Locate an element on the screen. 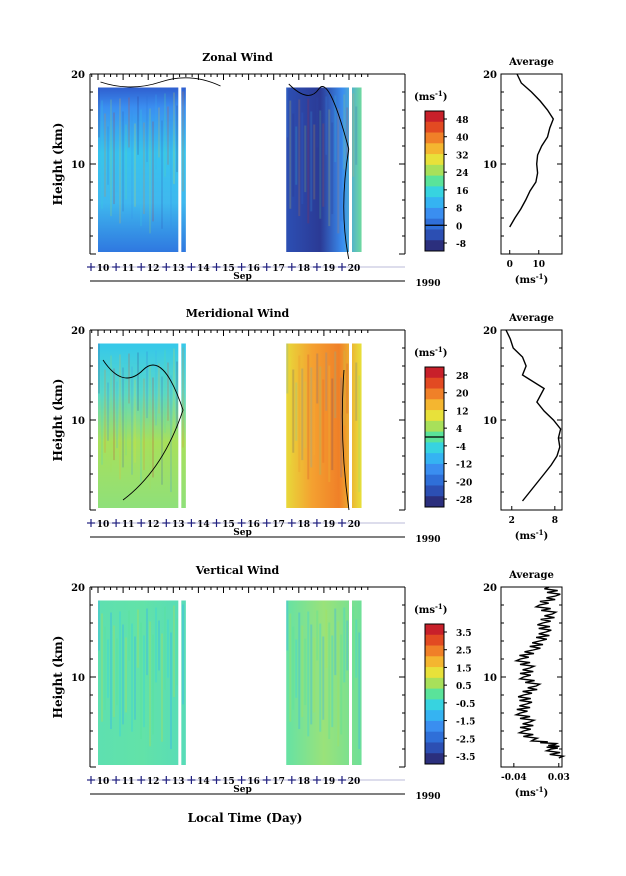 This screenshot has width=626, height=876. profile-x-tick-label: 10 is located at coordinates (538, 265).